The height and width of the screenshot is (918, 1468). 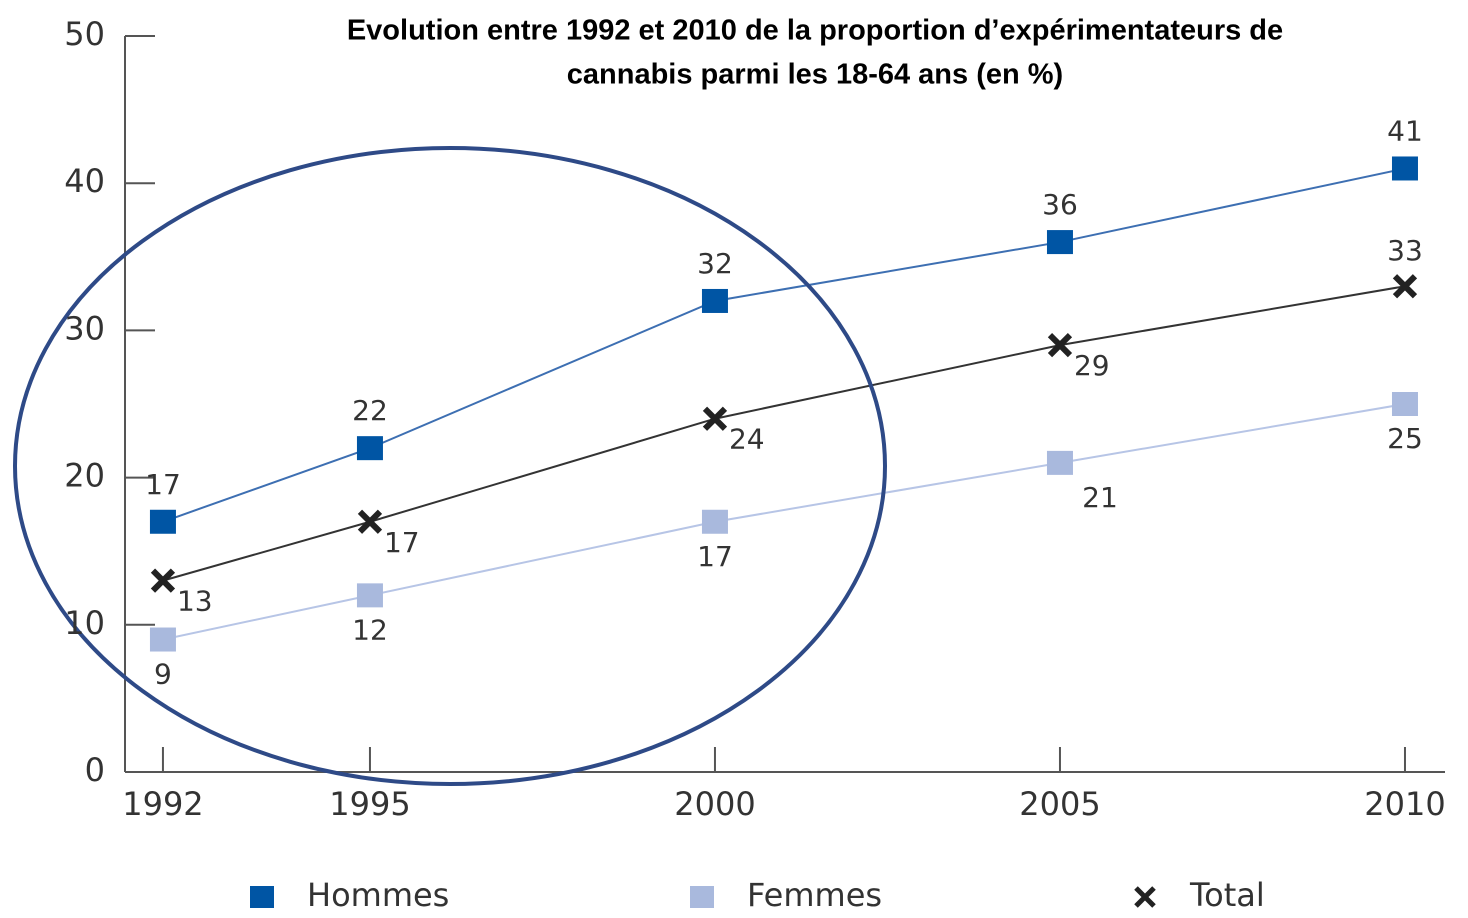 I want to click on chart-title: cannabis parmi les 18-64 ans (en %), so click(x=815, y=75).